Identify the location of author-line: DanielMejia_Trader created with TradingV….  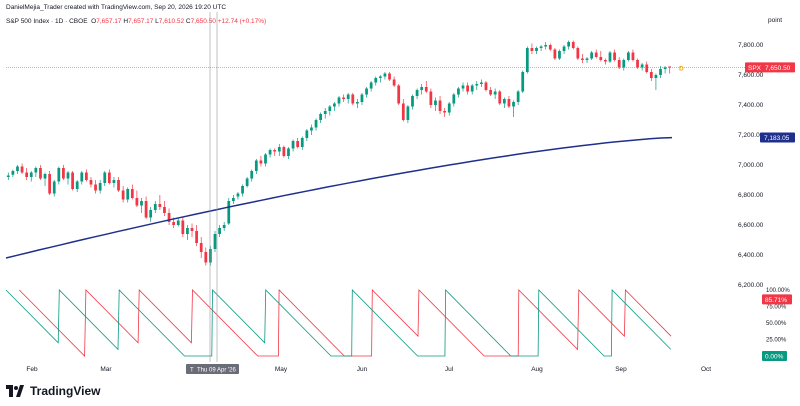
(116, 7).